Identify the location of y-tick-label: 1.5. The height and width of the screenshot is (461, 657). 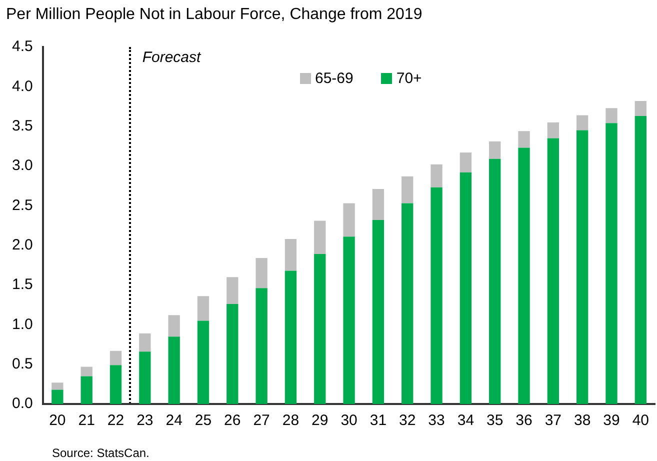
(22, 285).